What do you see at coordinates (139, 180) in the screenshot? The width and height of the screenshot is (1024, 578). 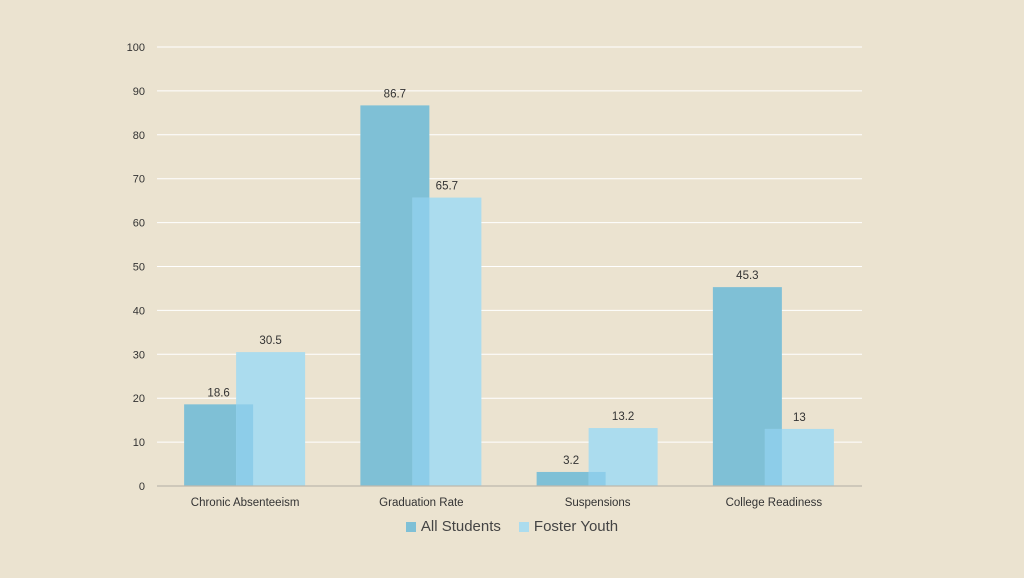 I see `y-tick-label-70: 70` at bounding box center [139, 180].